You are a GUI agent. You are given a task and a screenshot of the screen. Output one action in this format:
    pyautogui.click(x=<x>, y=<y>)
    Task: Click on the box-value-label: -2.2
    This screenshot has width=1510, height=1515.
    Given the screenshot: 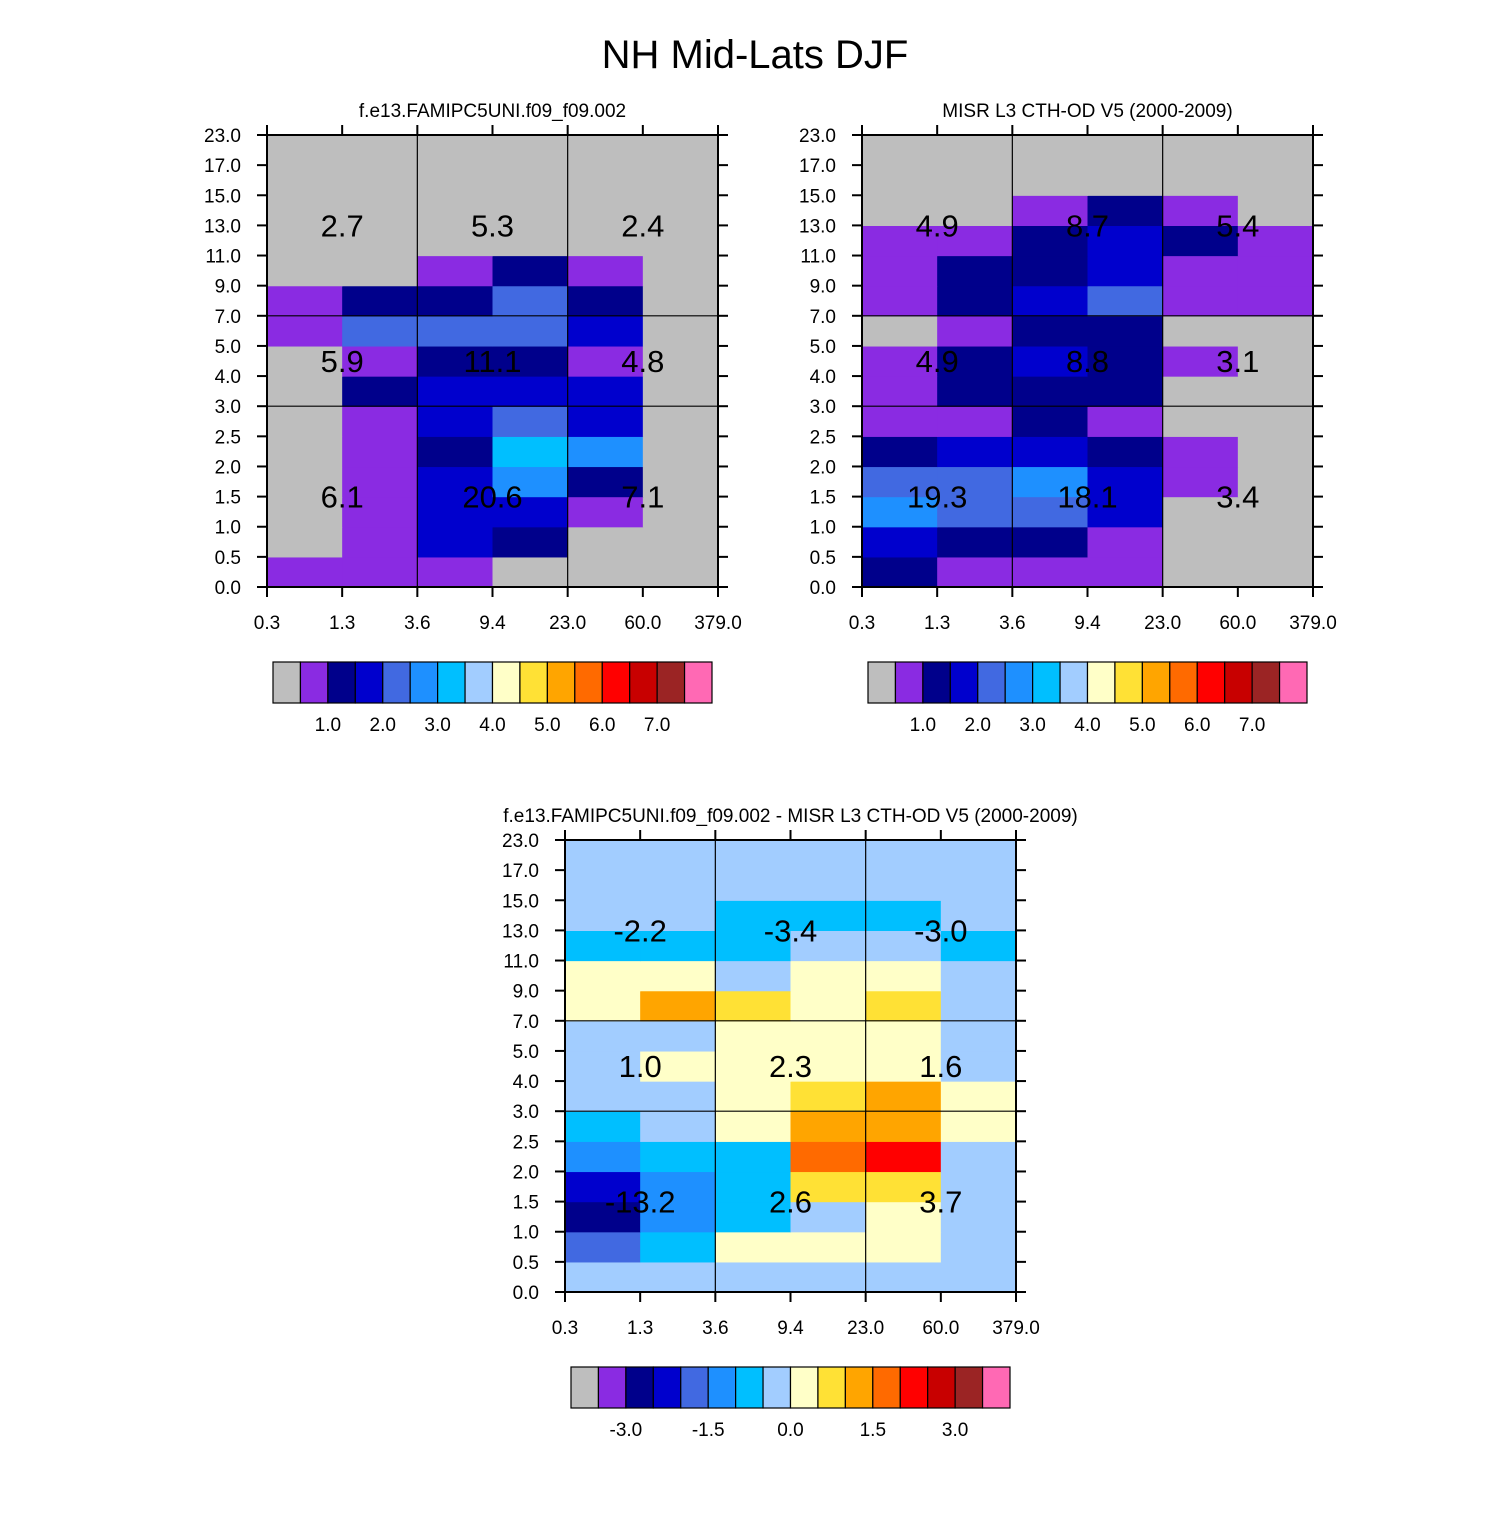 What is the action you would take?
    pyautogui.click(x=639, y=930)
    